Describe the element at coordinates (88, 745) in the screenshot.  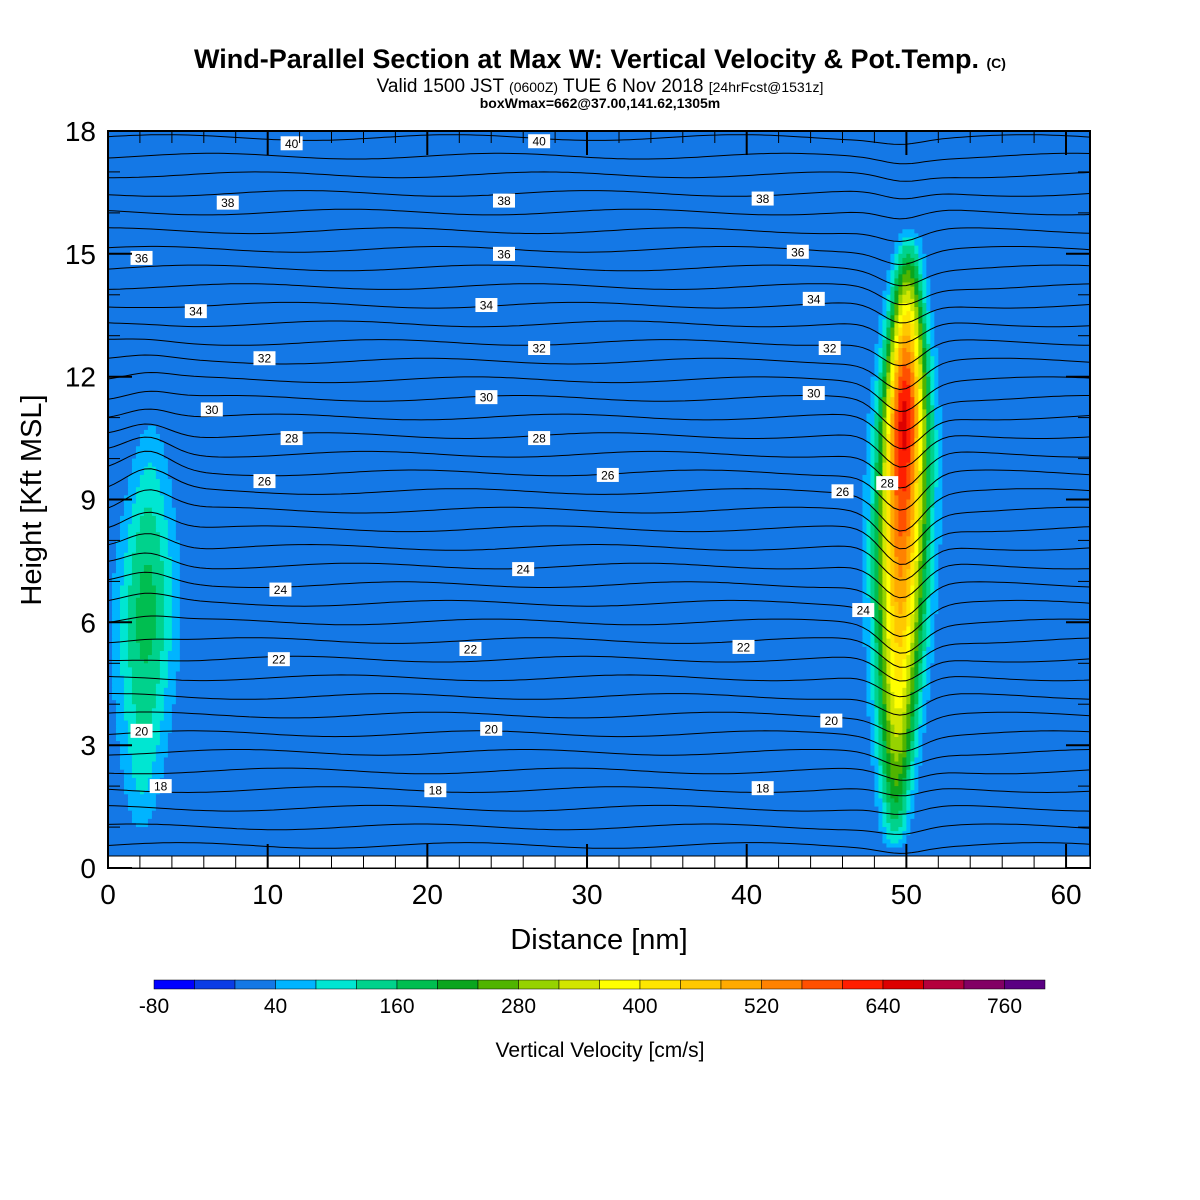
I see `y-tick-label: 3` at that location.